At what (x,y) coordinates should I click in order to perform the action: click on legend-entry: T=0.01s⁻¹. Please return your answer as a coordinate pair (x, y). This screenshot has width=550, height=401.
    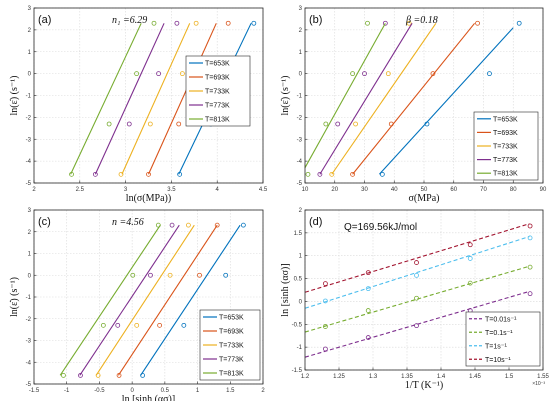
    Looking at the image, I should click on (501, 319).